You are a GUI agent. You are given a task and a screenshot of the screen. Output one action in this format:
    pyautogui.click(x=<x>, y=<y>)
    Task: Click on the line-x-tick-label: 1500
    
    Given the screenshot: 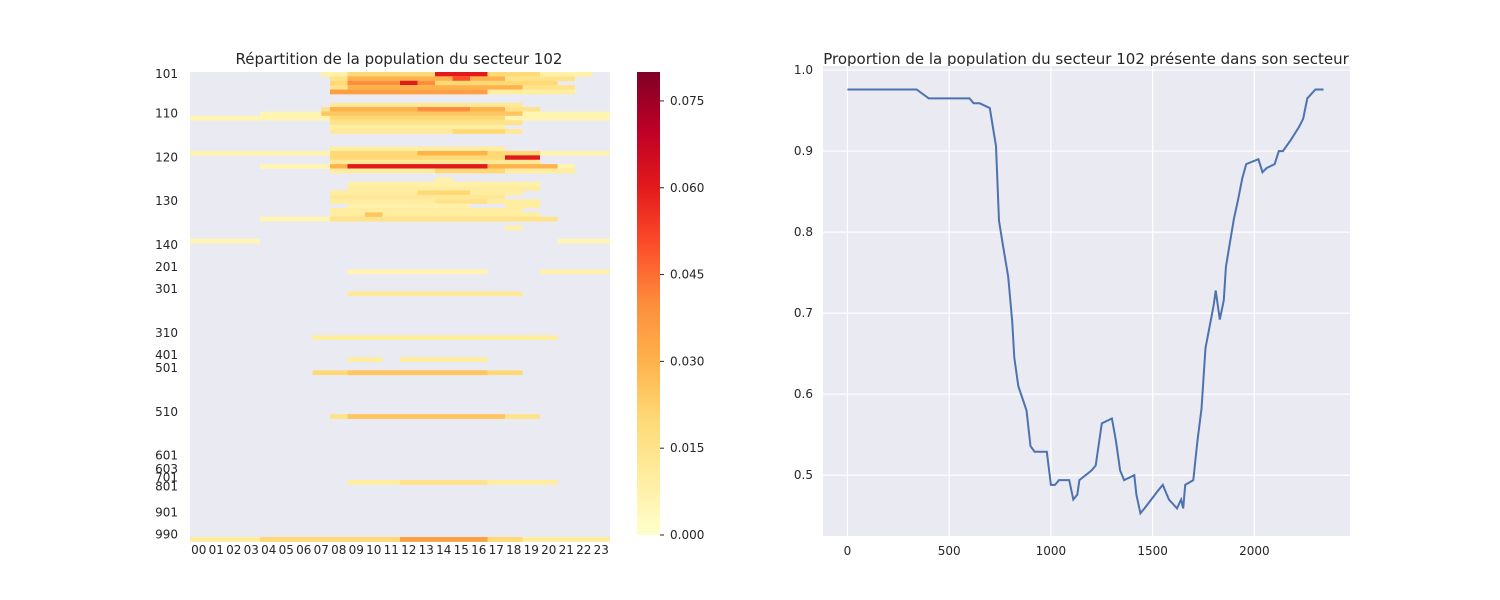 What is the action you would take?
    pyautogui.click(x=1152, y=551)
    